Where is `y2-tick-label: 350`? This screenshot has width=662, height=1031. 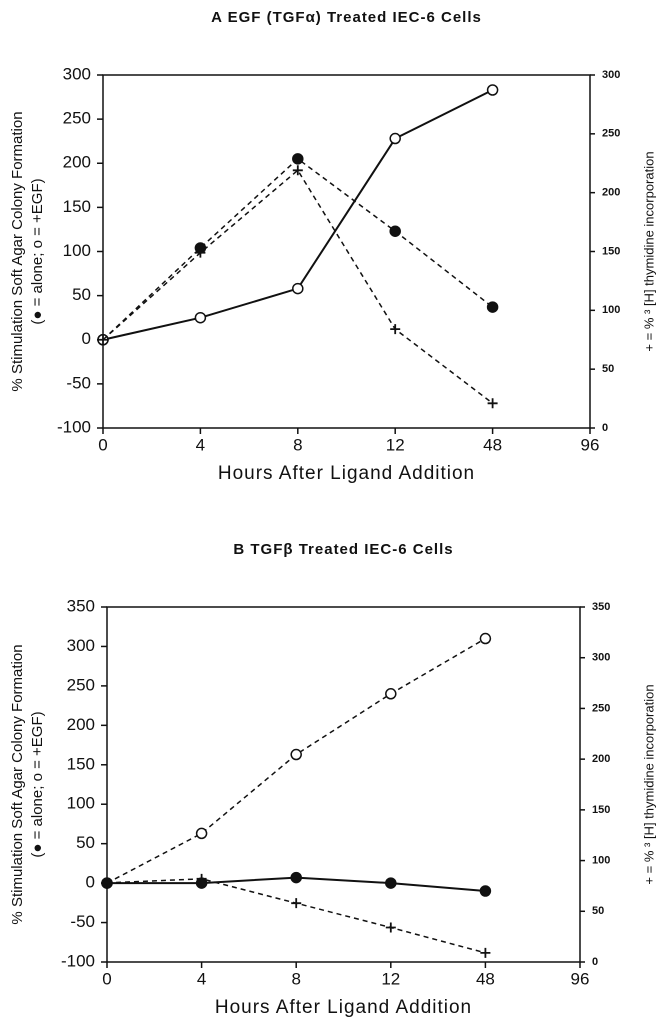
y2-tick-label: 350 is located at coordinates (601, 607).